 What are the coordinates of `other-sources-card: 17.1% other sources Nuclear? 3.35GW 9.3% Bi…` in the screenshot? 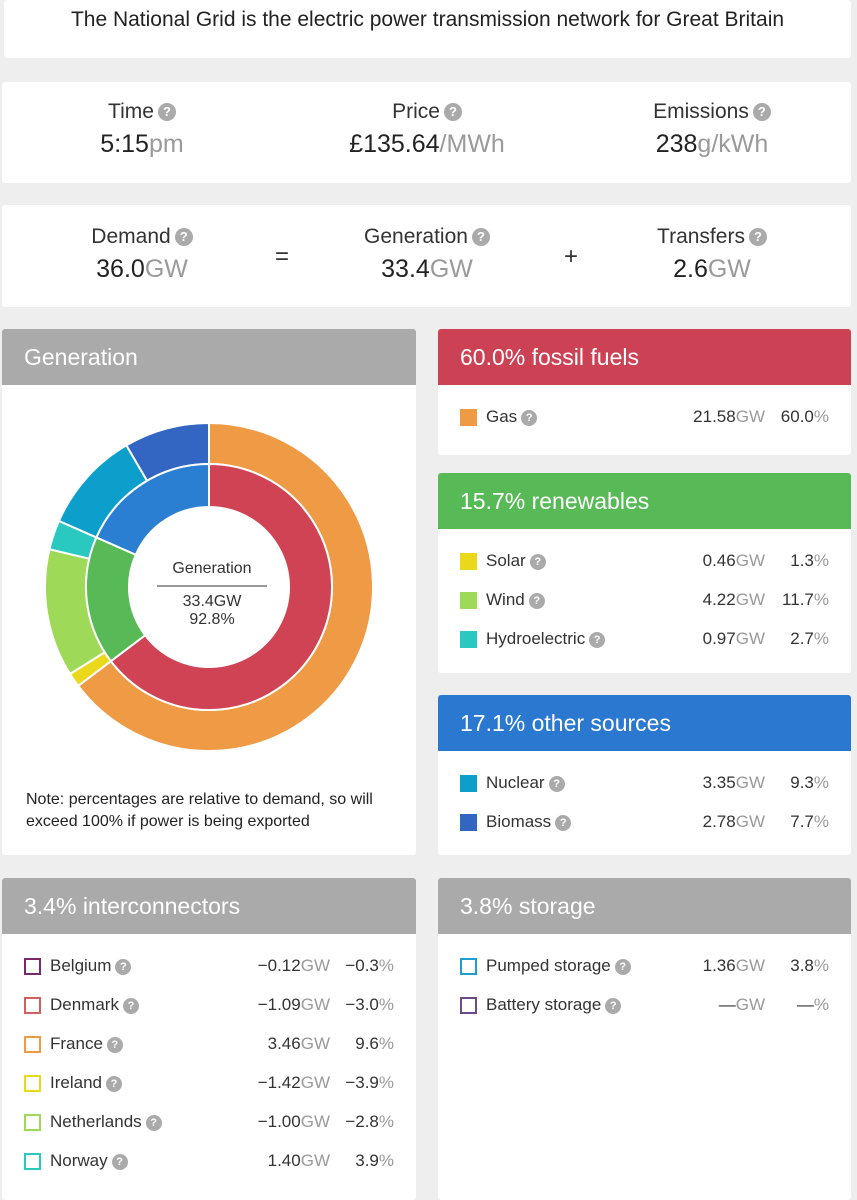 It's located at (644, 775).